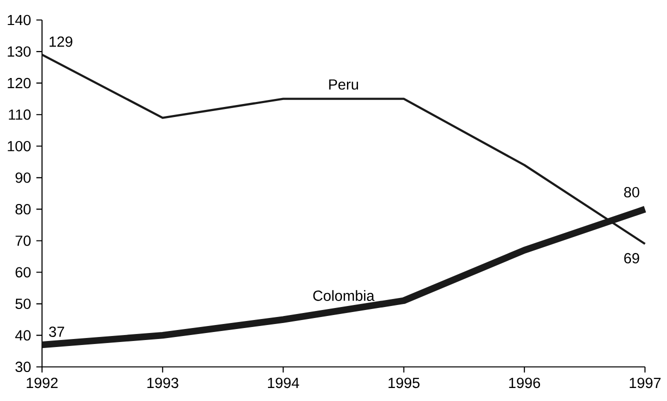  I want to click on x-tick-label: 1997, so click(645, 383).